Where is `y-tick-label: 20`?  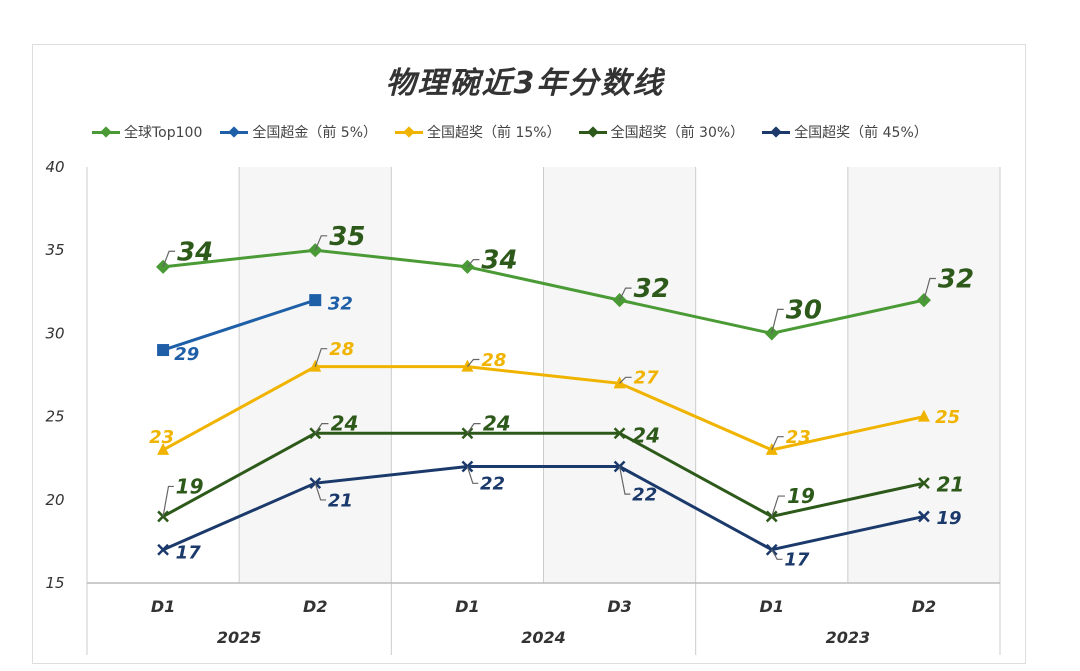
y-tick-label: 20 is located at coordinates (54, 500).